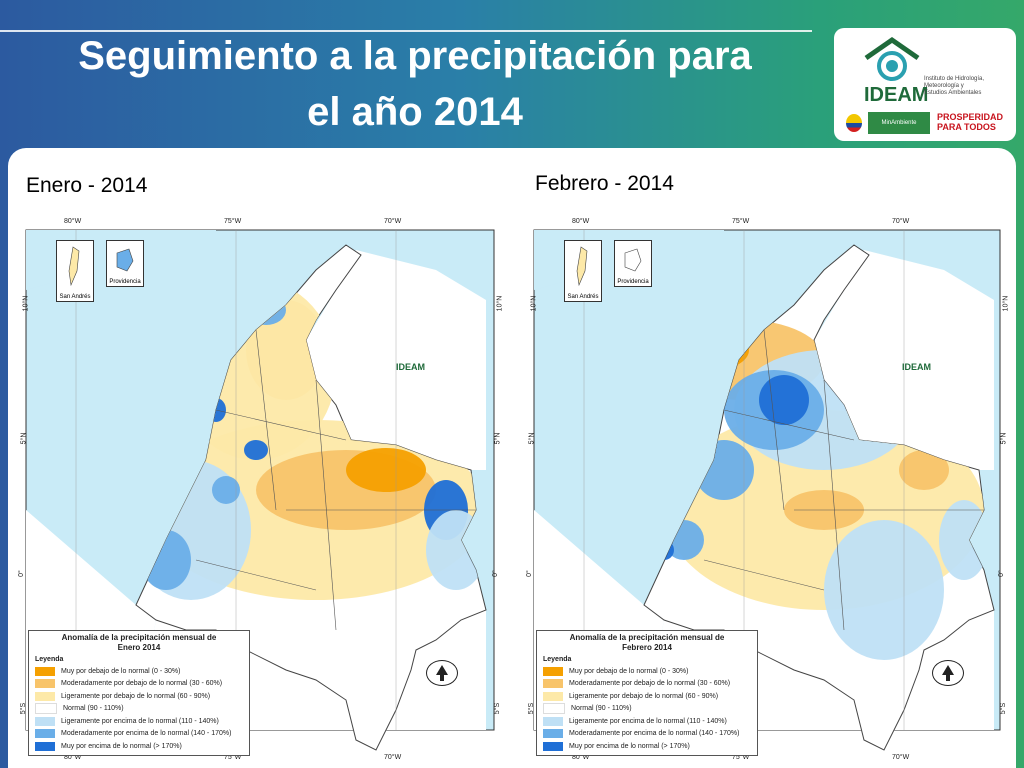 The image size is (1024, 768). What do you see at coordinates (970, 122) in the screenshot?
I see `prosperidad-logo: PROSPERIDAD PARA TODOS` at bounding box center [970, 122].